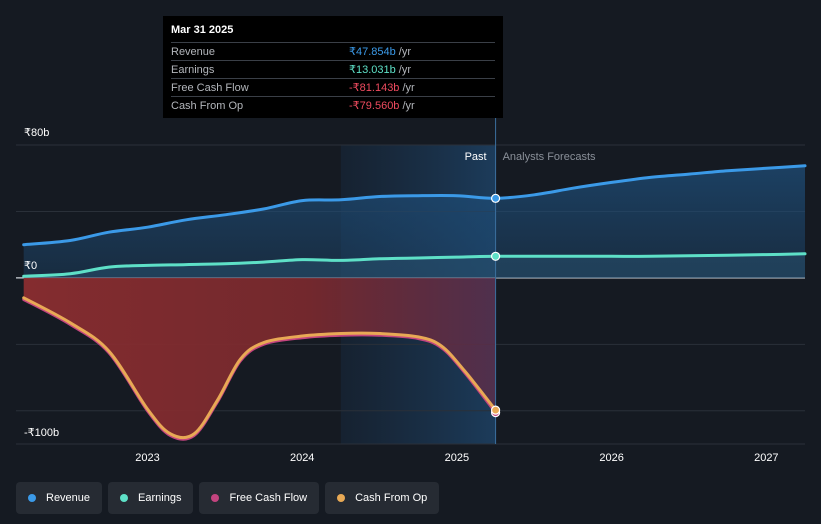 This screenshot has height=524, width=821. What do you see at coordinates (193, 69) in the screenshot?
I see `tooltip-label: Earnings` at bounding box center [193, 69].